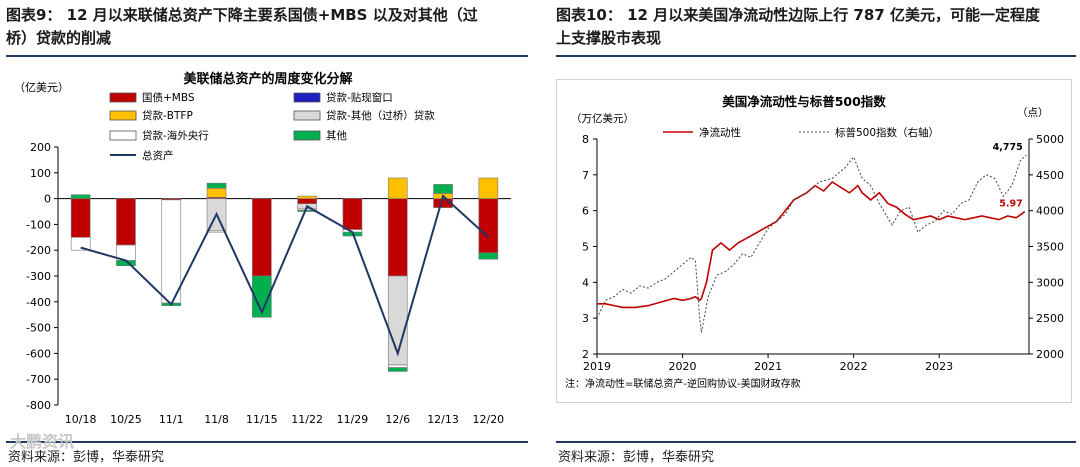 This screenshot has height=467, width=1080. I want to click on y-tick-label-1: 100, so click(40, 173).